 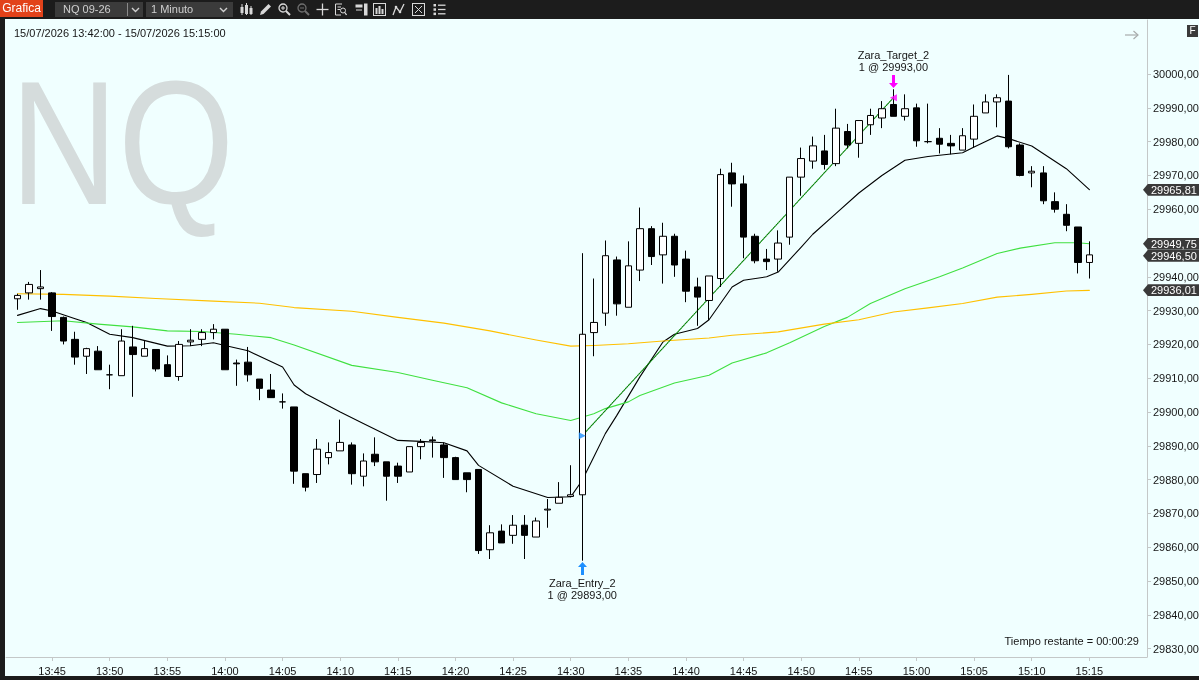 I want to click on x-tick-label: 13:55, so click(x=167, y=670).